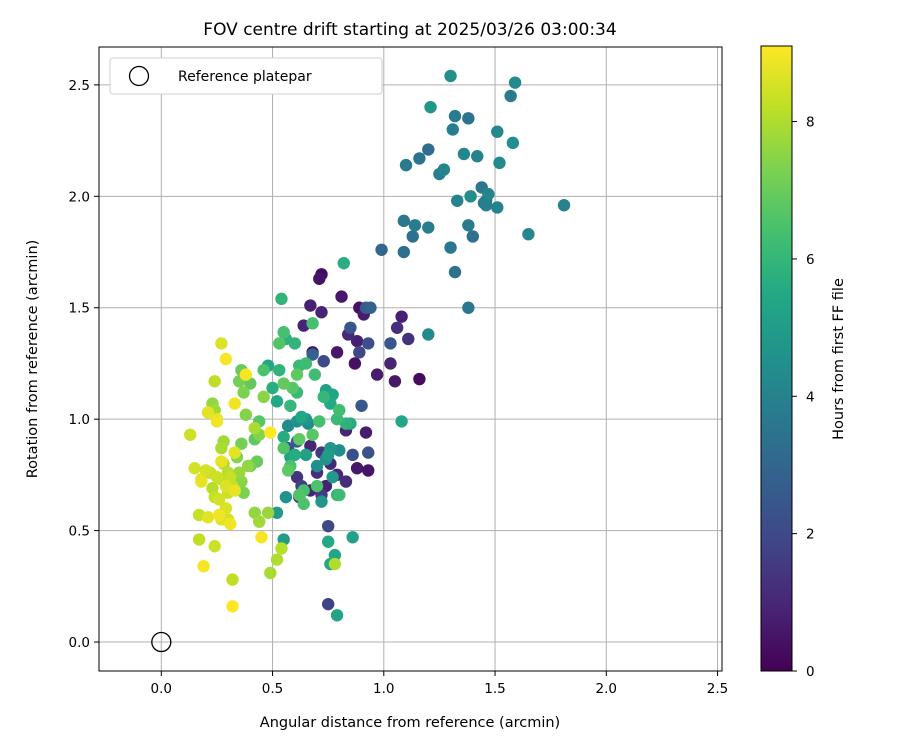 The image size is (900, 750). I want to click on x-tick-label: 1.5, so click(494, 689).